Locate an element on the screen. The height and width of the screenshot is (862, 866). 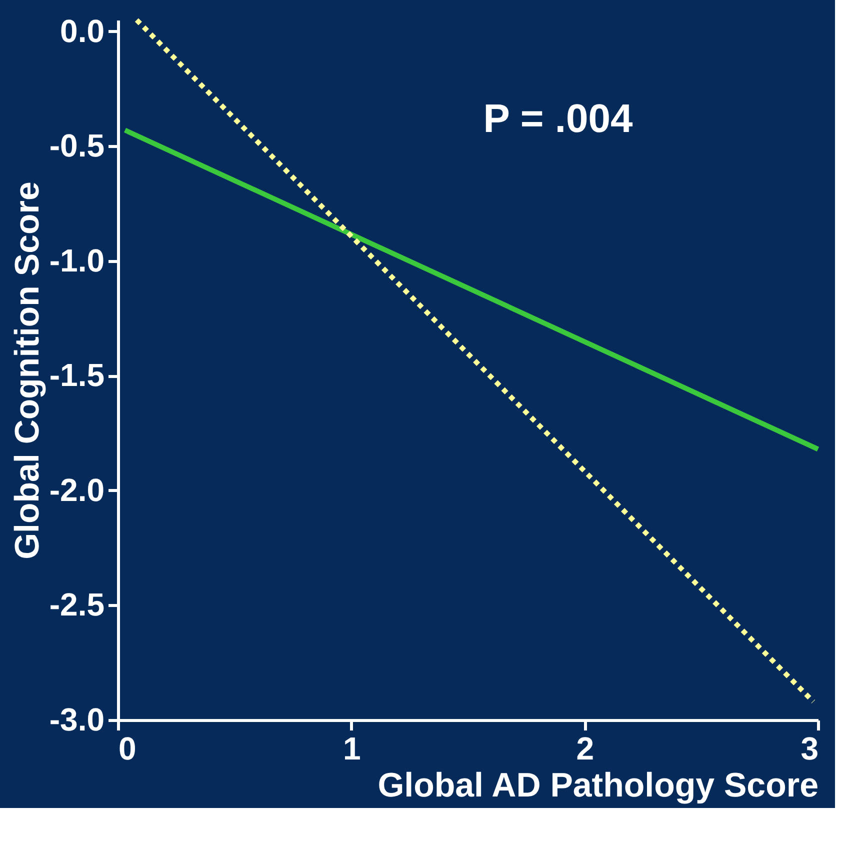
y-tick-label: -0.5 is located at coordinates (76, 146).